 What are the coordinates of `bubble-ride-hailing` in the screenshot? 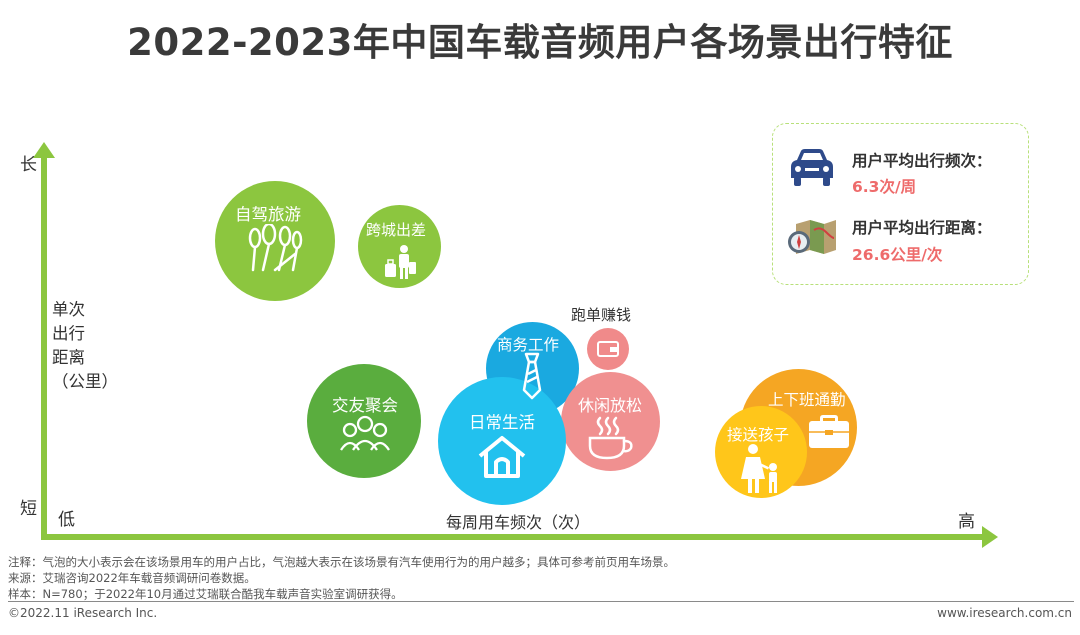 It's located at (608, 349).